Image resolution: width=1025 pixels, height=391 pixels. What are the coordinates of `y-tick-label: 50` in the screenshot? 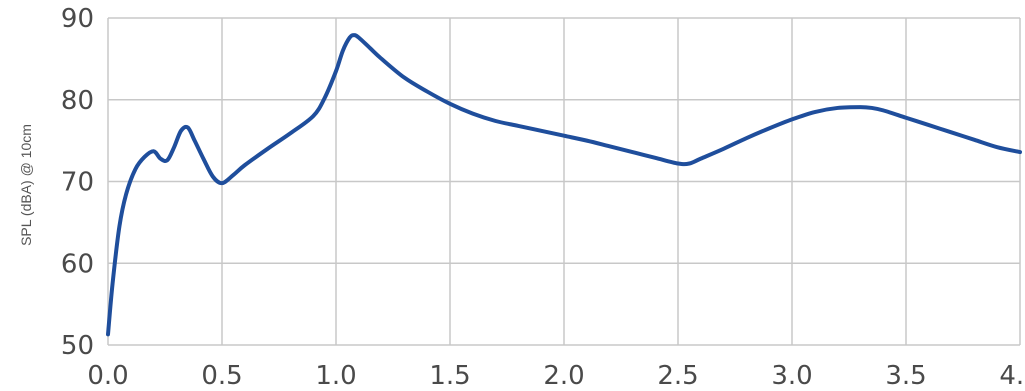 It's located at (77, 346).